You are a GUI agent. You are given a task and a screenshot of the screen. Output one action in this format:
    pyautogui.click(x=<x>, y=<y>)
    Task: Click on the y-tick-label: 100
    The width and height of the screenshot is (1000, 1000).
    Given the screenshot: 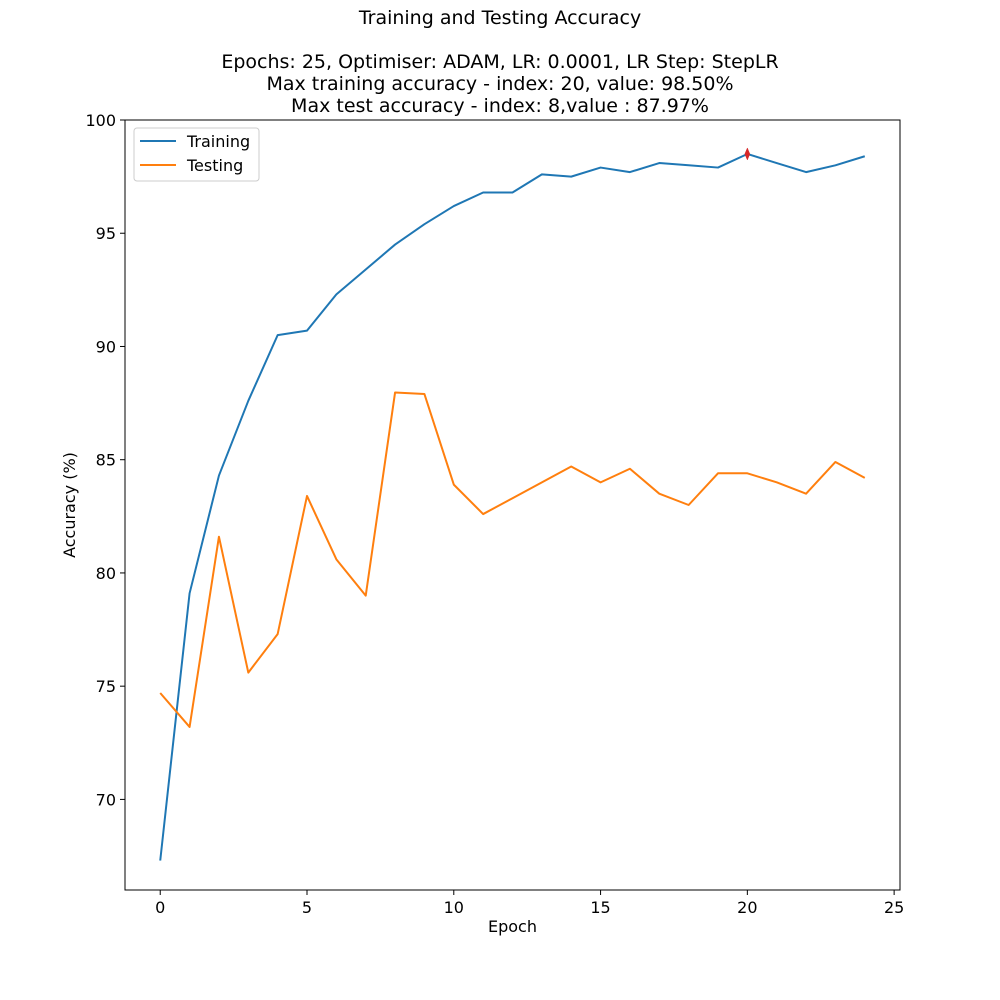 What is the action you would take?
    pyautogui.click(x=100, y=120)
    